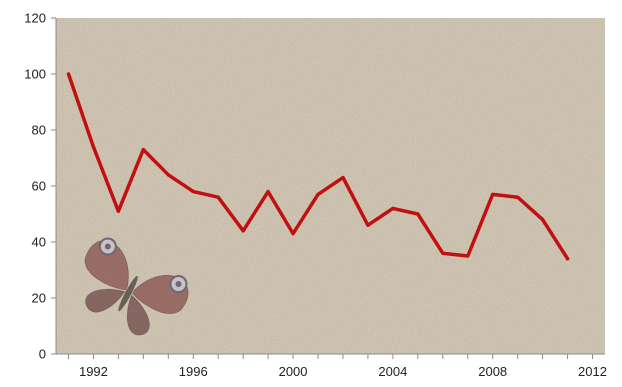 This screenshot has height=387, width=622. I want to click on y-tick-label: 60, so click(39, 186).